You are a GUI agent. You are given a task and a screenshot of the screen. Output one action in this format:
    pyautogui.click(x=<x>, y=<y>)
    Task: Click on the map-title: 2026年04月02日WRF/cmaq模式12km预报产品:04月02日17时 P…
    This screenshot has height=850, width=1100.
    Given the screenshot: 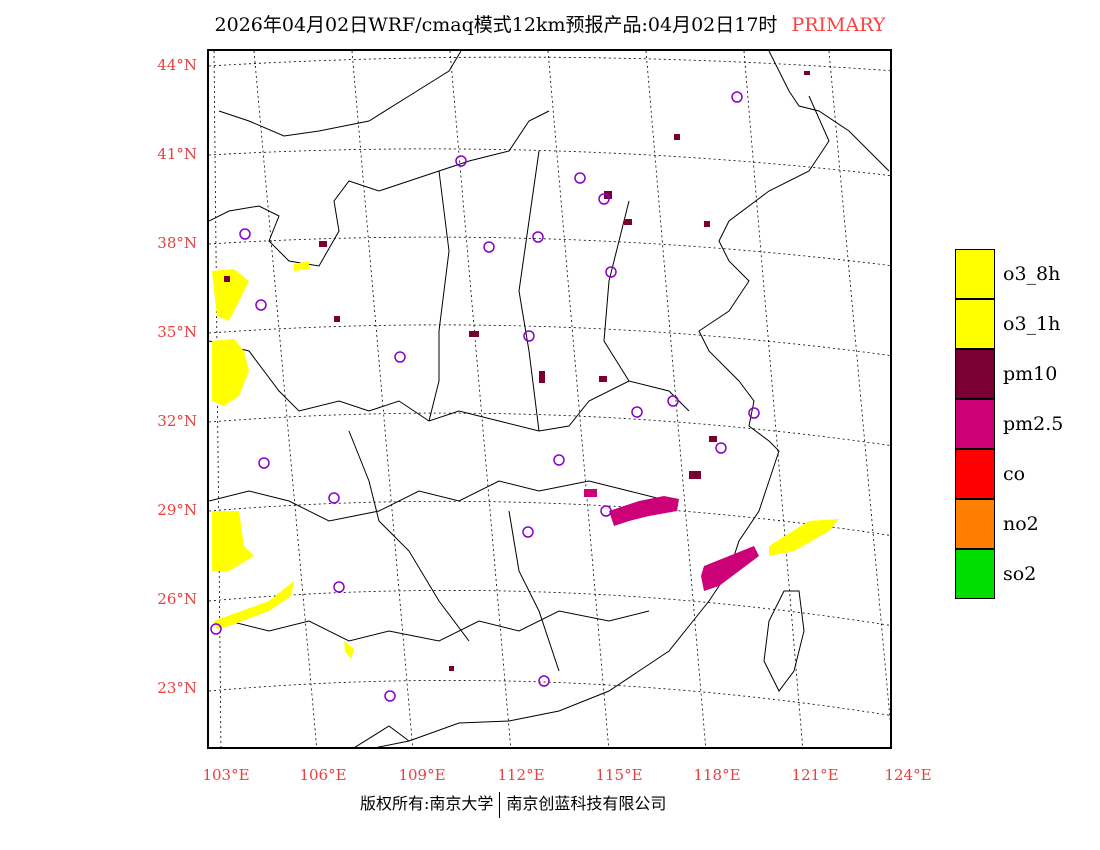 What is the action you would take?
    pyautogui.click(x=550, y=23)
    